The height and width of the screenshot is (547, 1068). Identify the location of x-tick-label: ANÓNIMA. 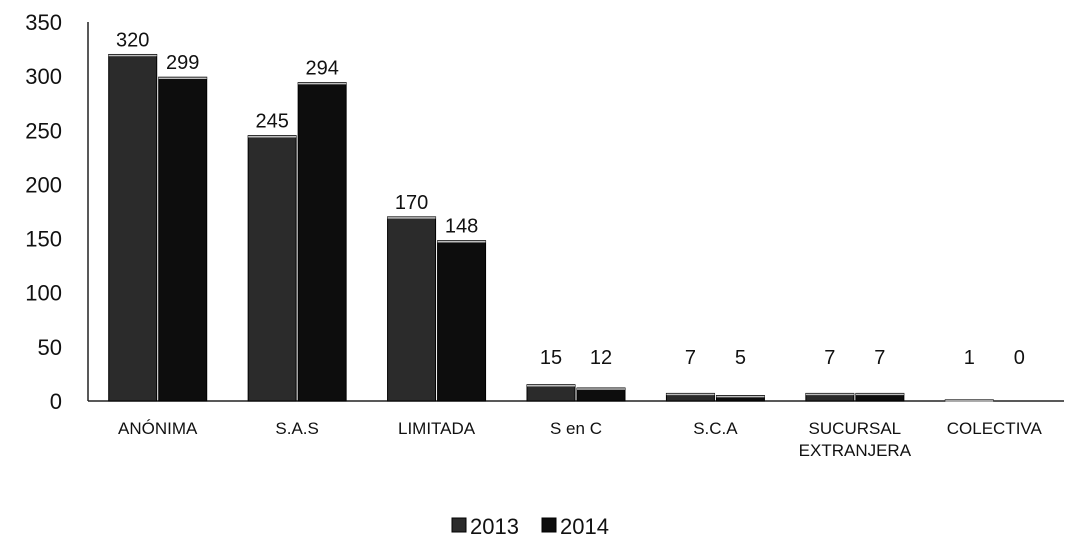
(158, 428).